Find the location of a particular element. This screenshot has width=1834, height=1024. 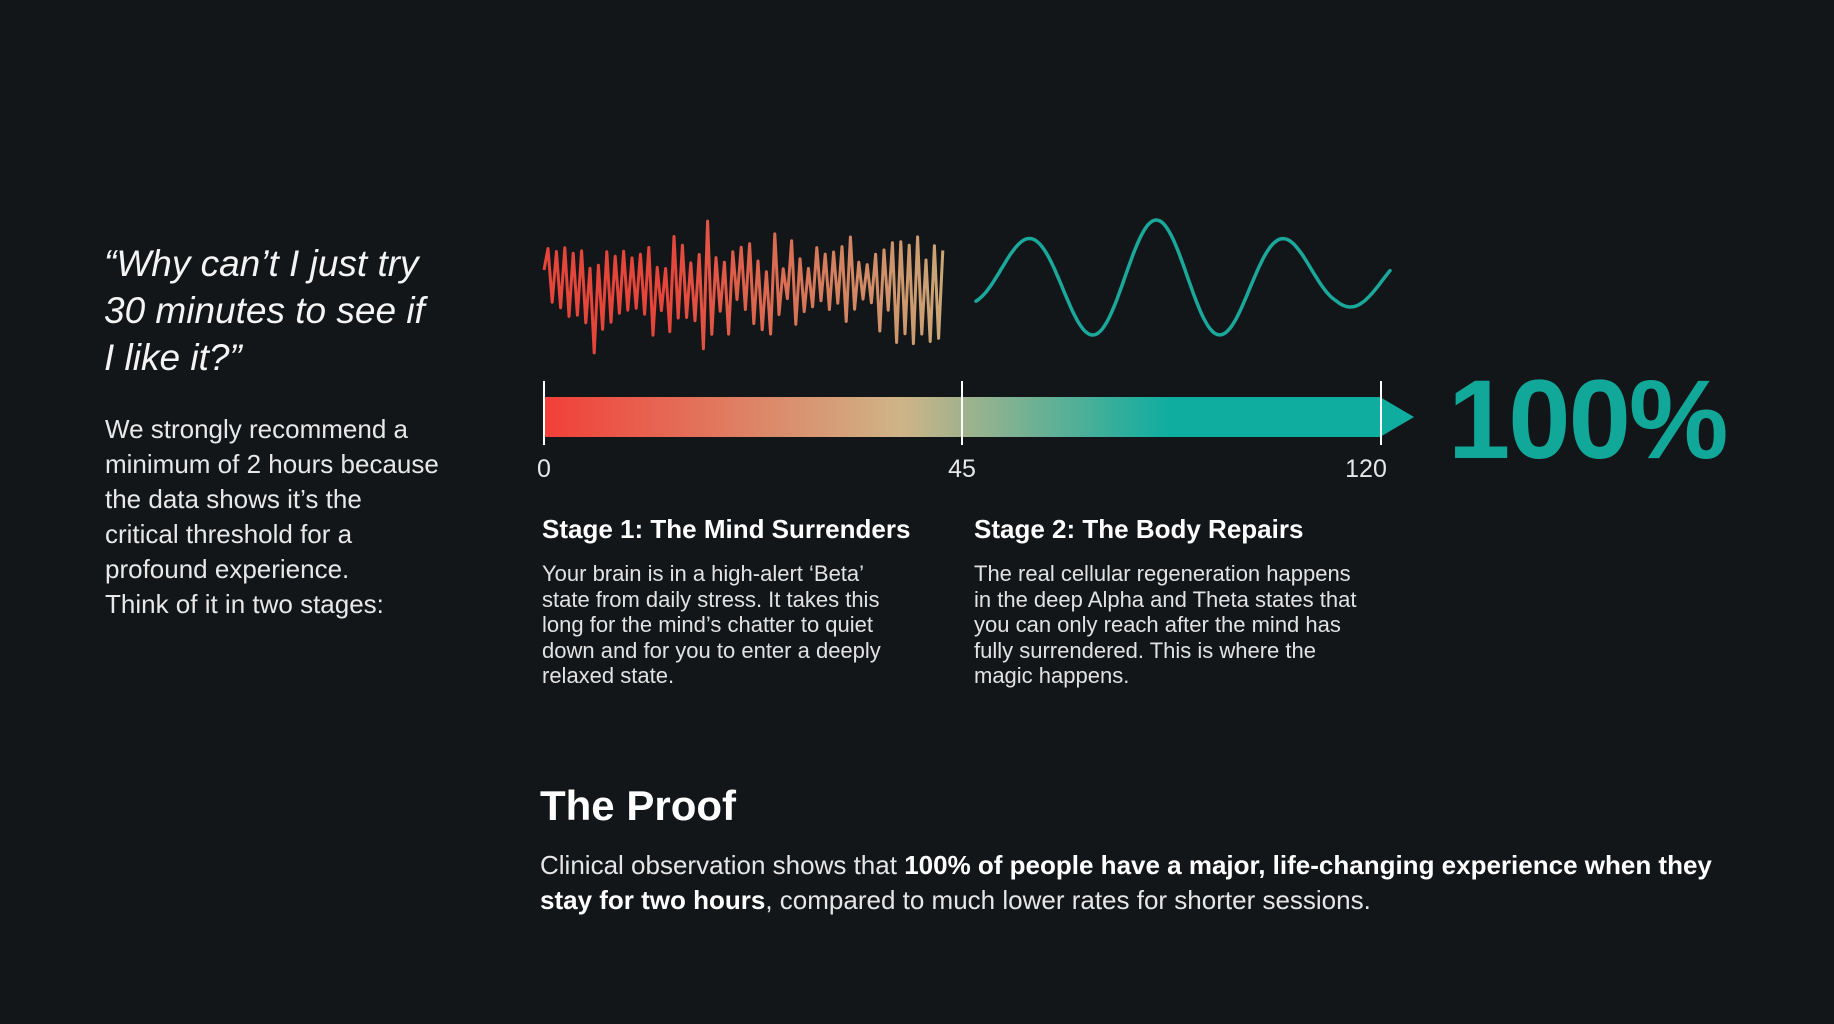

stage-1-line-1: Your brain is in a high-alert ‘Beta’ is located at coordinates (703, 573).